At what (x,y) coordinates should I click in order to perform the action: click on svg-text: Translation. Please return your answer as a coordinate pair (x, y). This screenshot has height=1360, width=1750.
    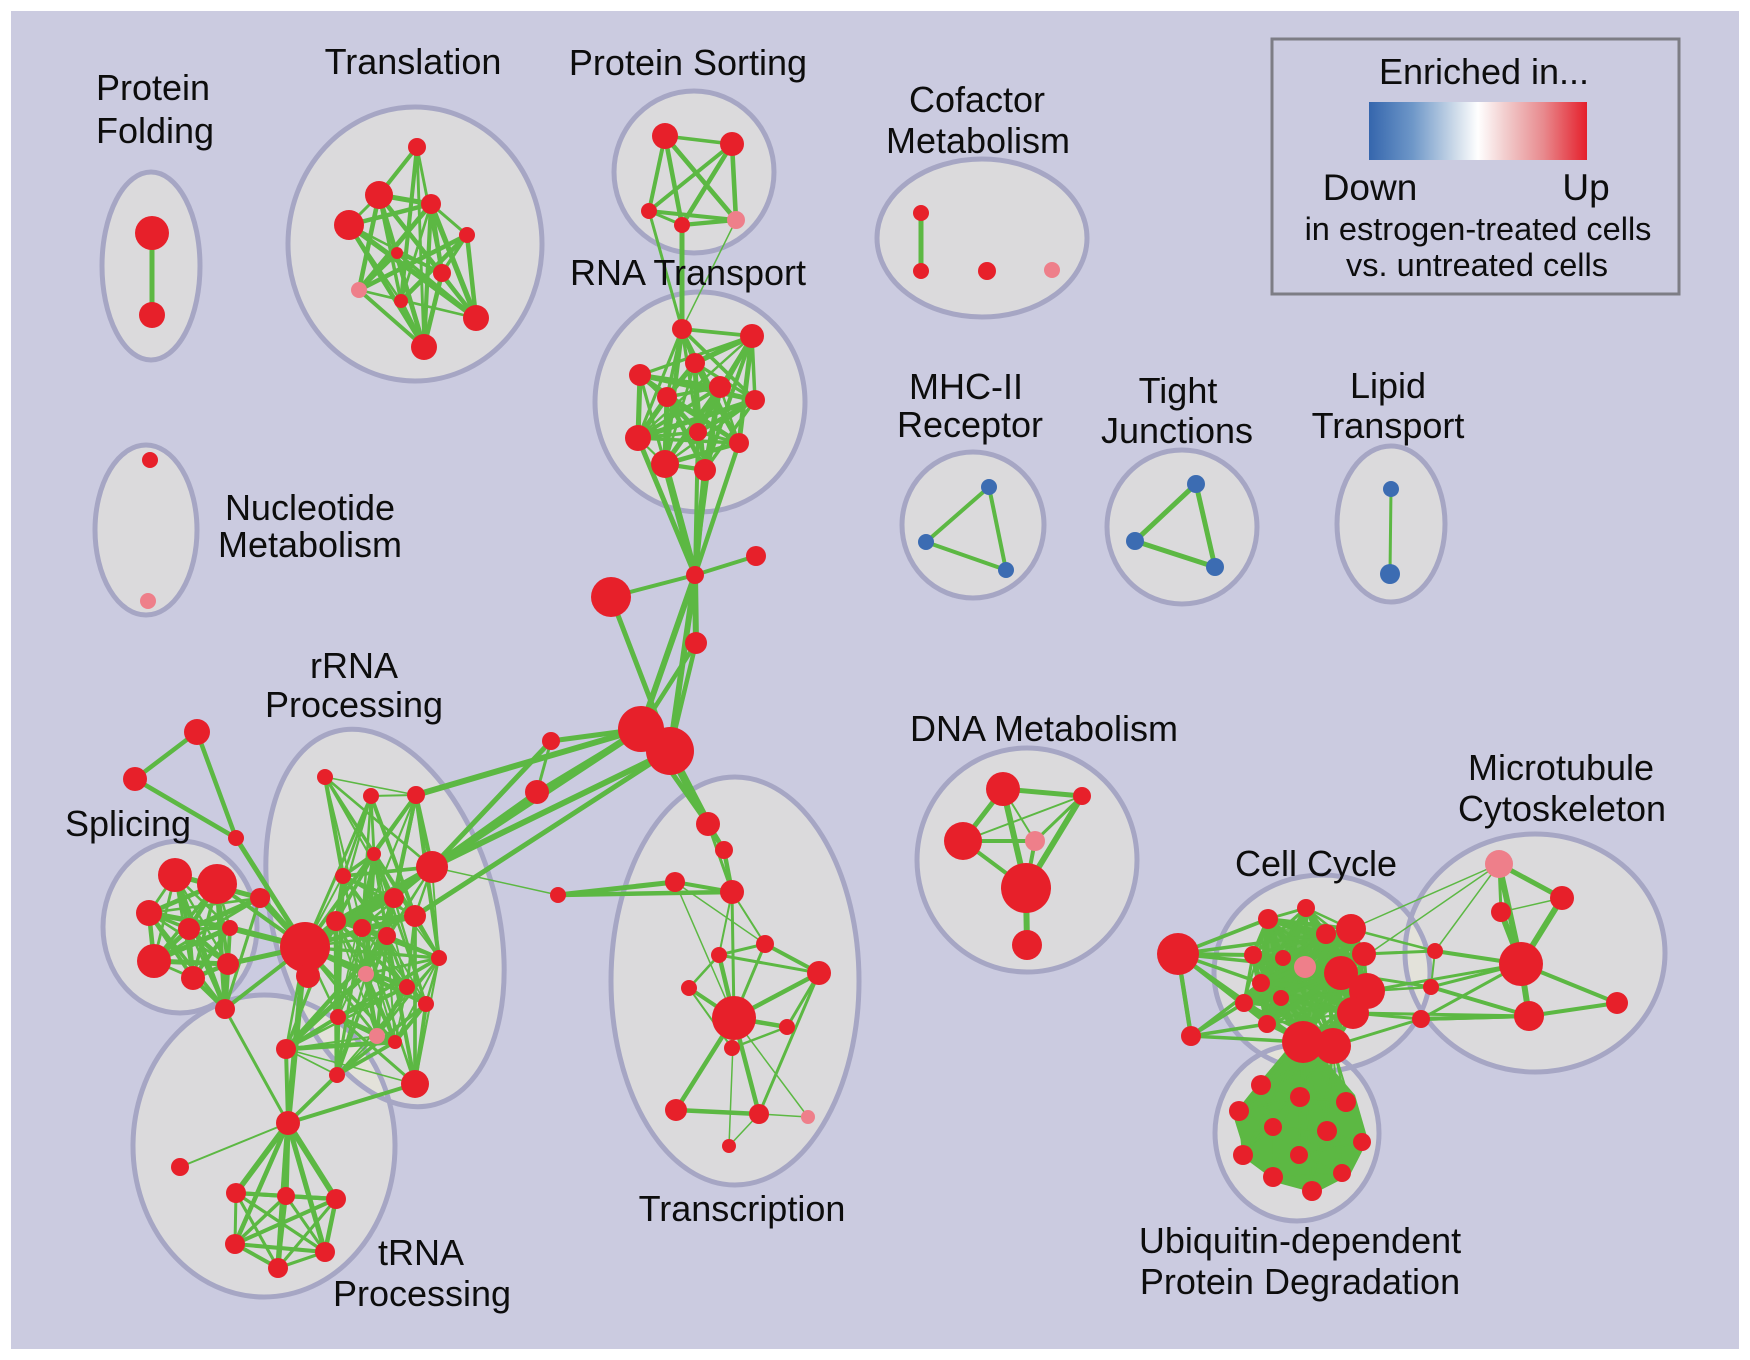
    Looking at the image, I should click on (413, 61).